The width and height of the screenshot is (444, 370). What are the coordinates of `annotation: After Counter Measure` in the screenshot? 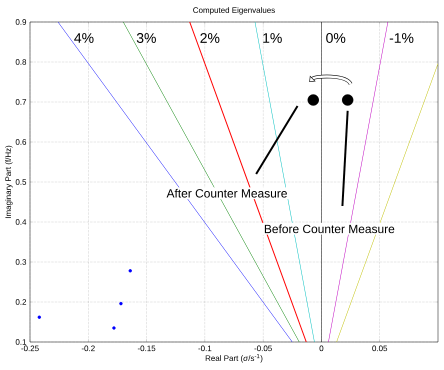 It's located at (226, 193).